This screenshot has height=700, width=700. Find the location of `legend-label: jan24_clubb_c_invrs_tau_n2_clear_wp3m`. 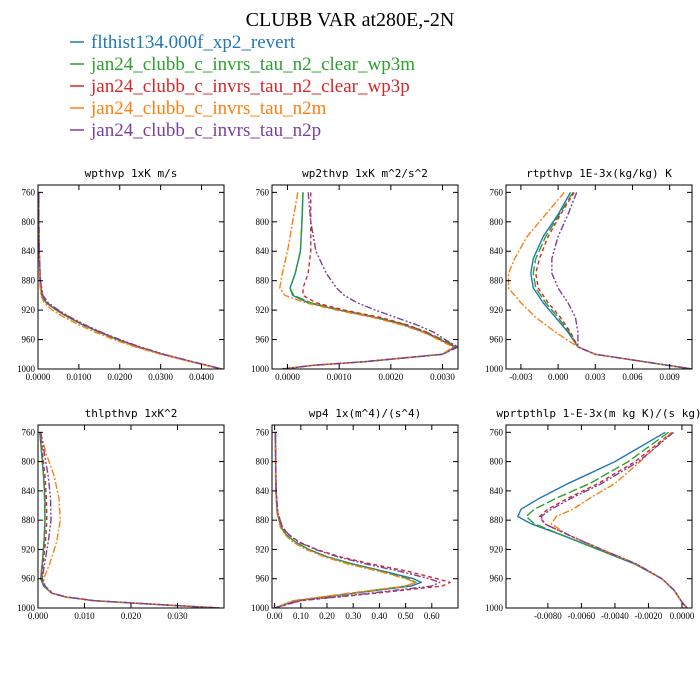

legend-label: jan24_clubb_c_invrs_tau_n2_clear_wp3m is located at coordinates (252, 64).